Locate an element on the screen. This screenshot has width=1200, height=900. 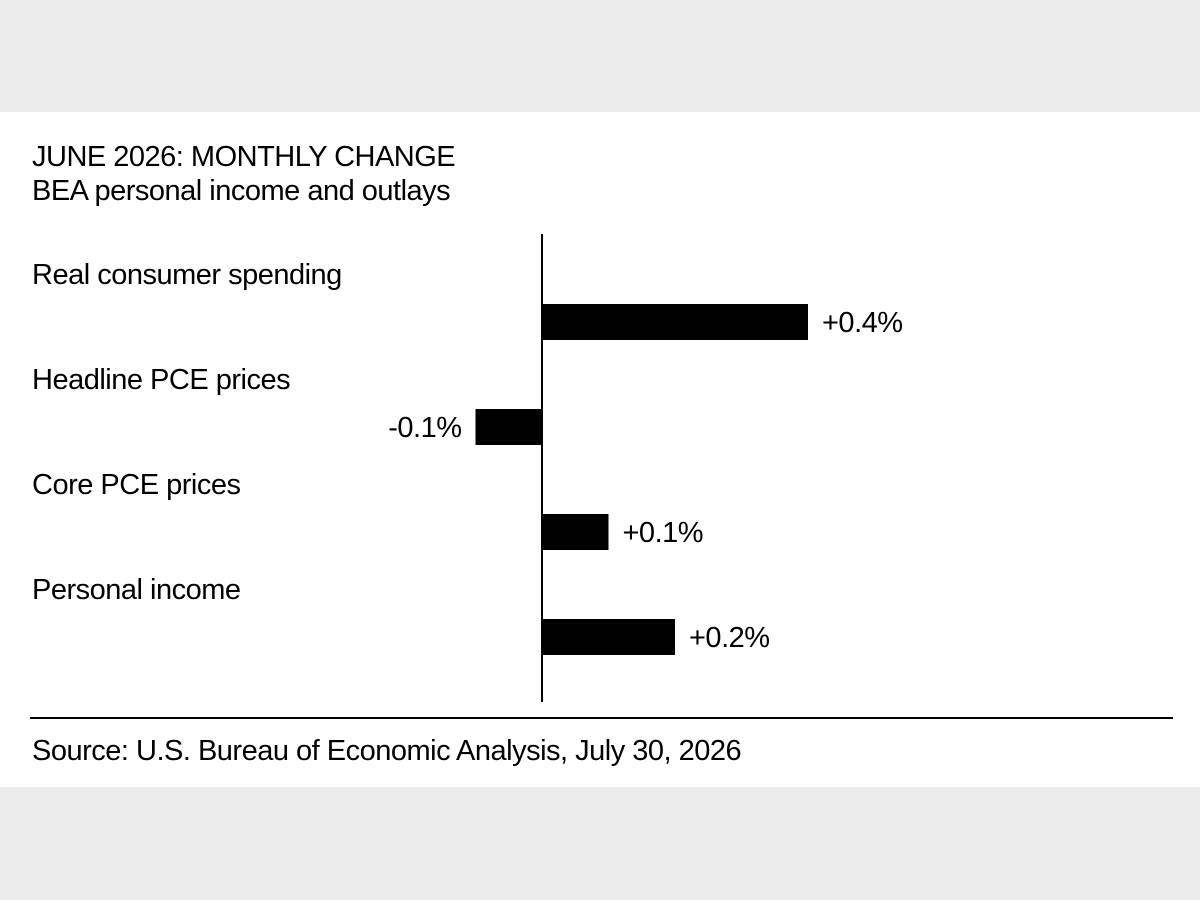
chart-title: JUNE 2026: MONTHLY CHANGE is located at coordinates (244, 157).